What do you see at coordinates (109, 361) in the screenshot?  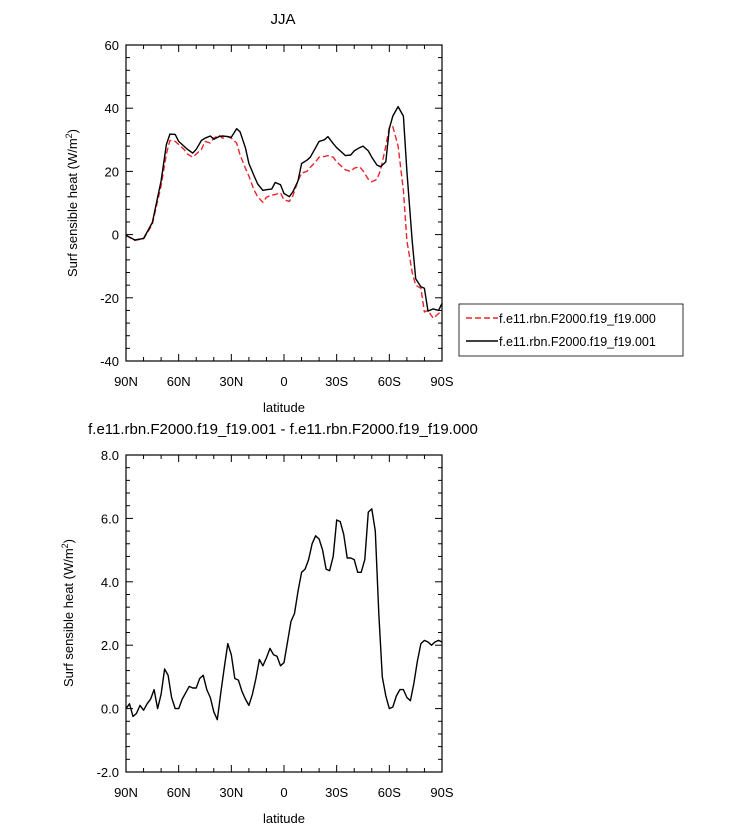 I see `y-tick-label: -40` at bounding box center [109, 361].